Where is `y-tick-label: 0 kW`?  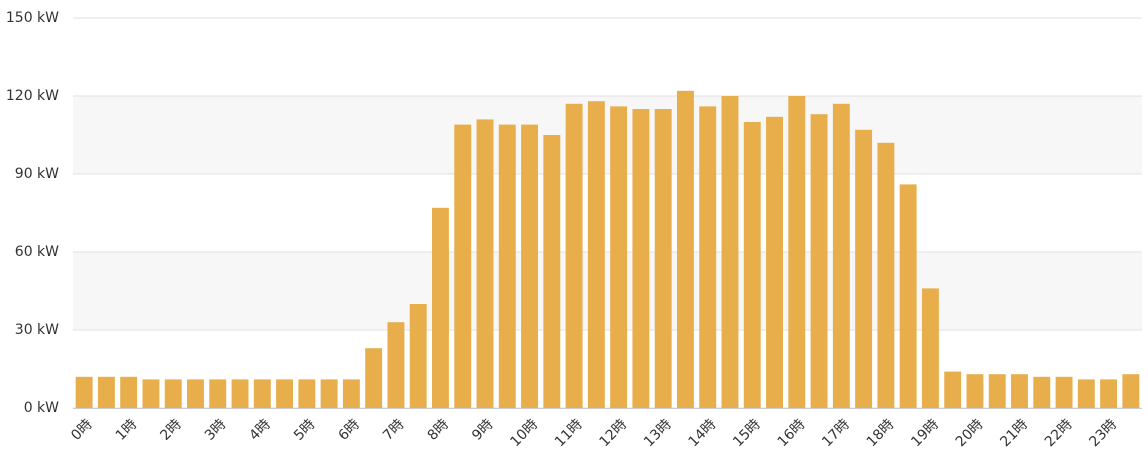 y-tick-label: 0 kW is located at coordinates (41, 408).